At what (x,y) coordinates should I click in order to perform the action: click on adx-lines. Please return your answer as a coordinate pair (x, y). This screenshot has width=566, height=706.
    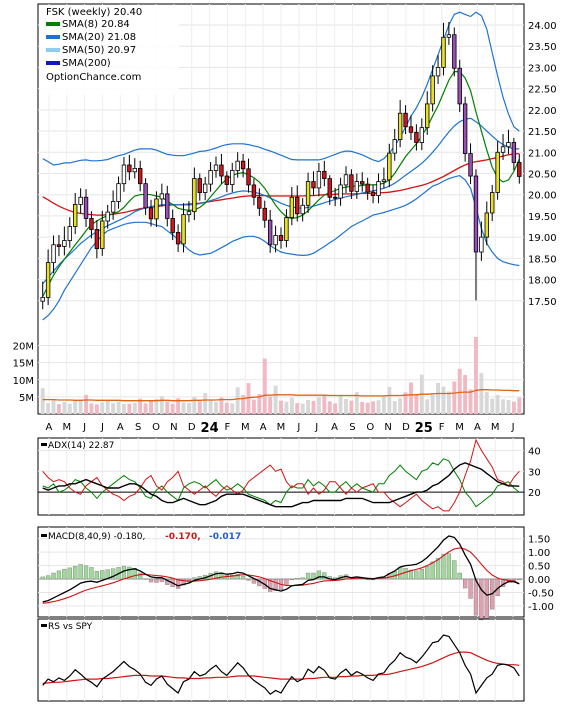
    Looking at the image, I should click on (281, 475).